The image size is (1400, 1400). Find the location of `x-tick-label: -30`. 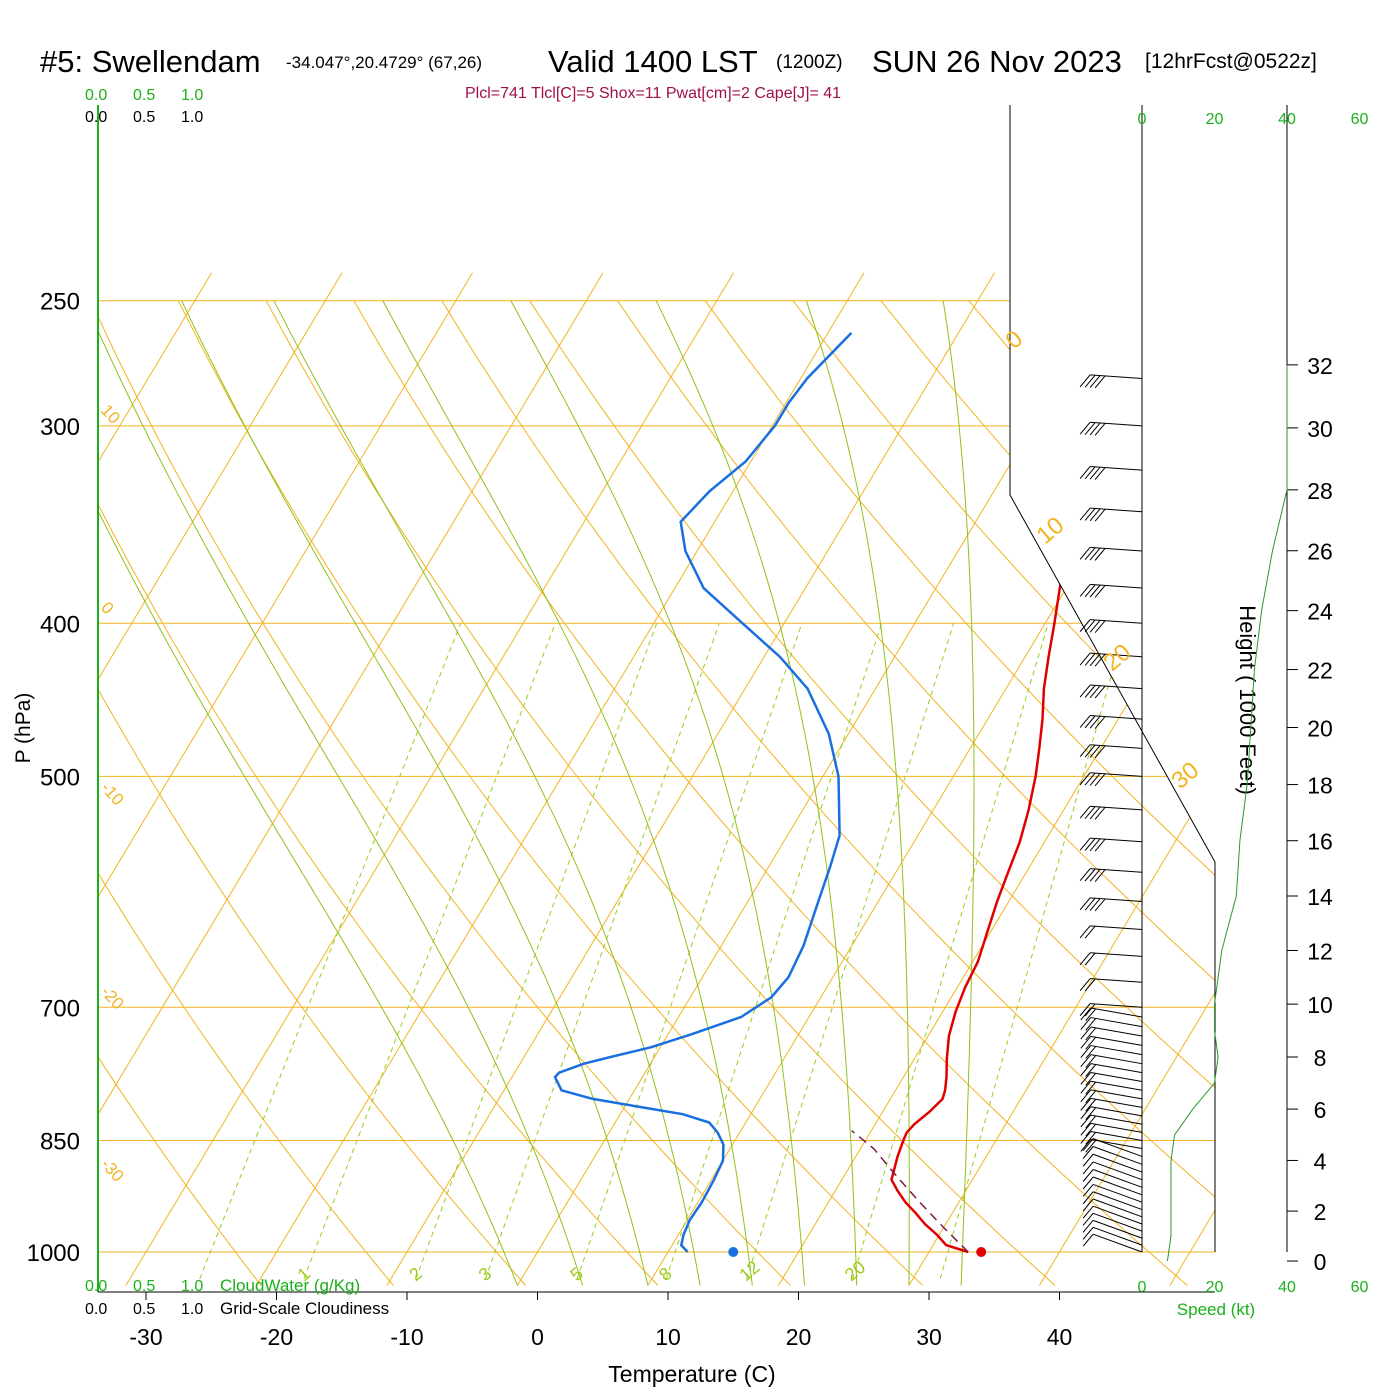

x-tick-label: -30 is located at coordinates (145, 1337).